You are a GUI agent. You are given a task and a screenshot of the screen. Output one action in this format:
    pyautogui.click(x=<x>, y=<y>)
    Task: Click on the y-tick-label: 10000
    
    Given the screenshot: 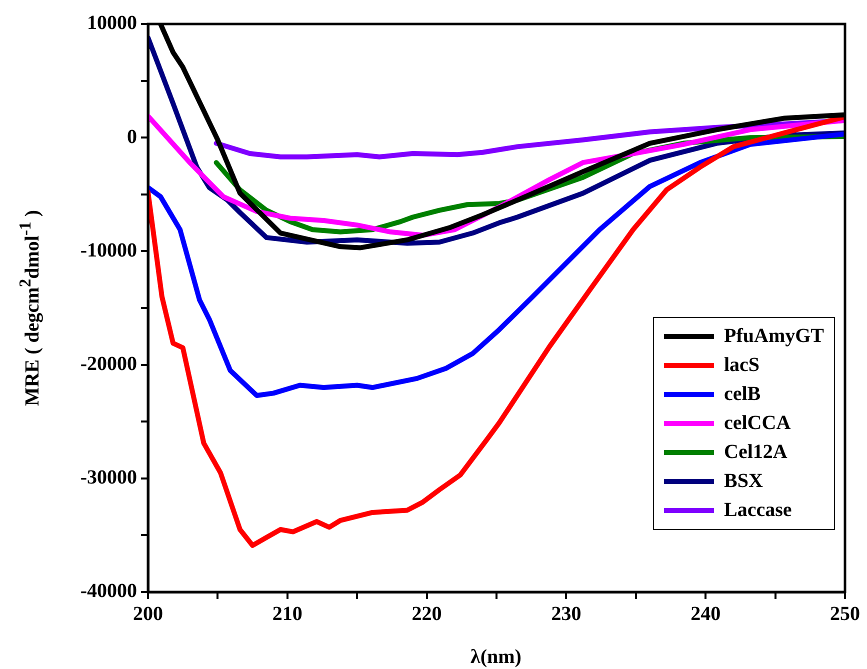 What is the action you would take?
    pyautogui.click(x=112, y=23)
    